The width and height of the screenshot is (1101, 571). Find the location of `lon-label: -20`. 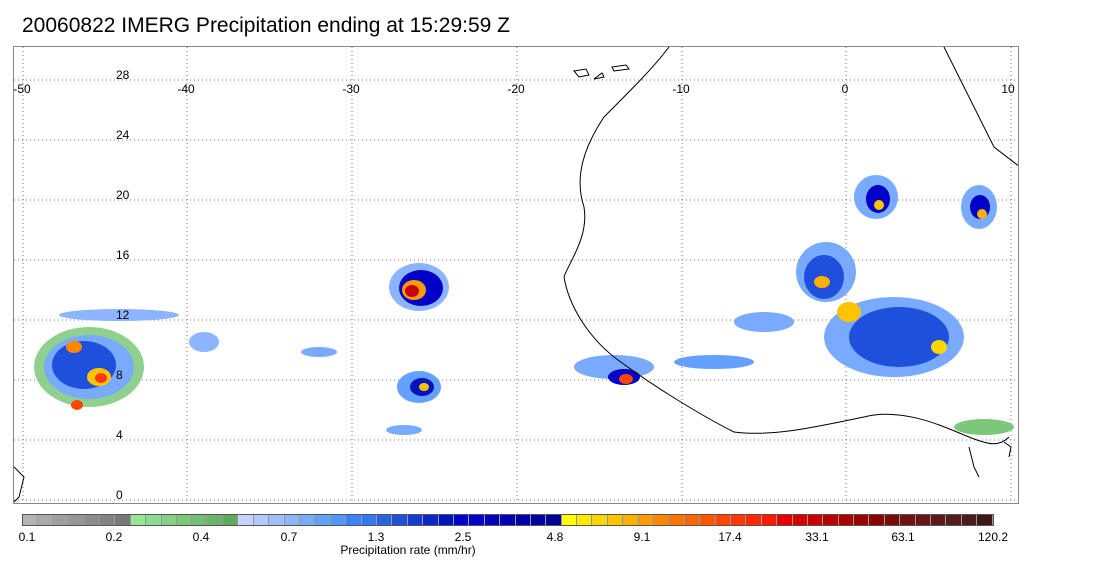

lon-label: -20 is located at coordinates (516, 89).